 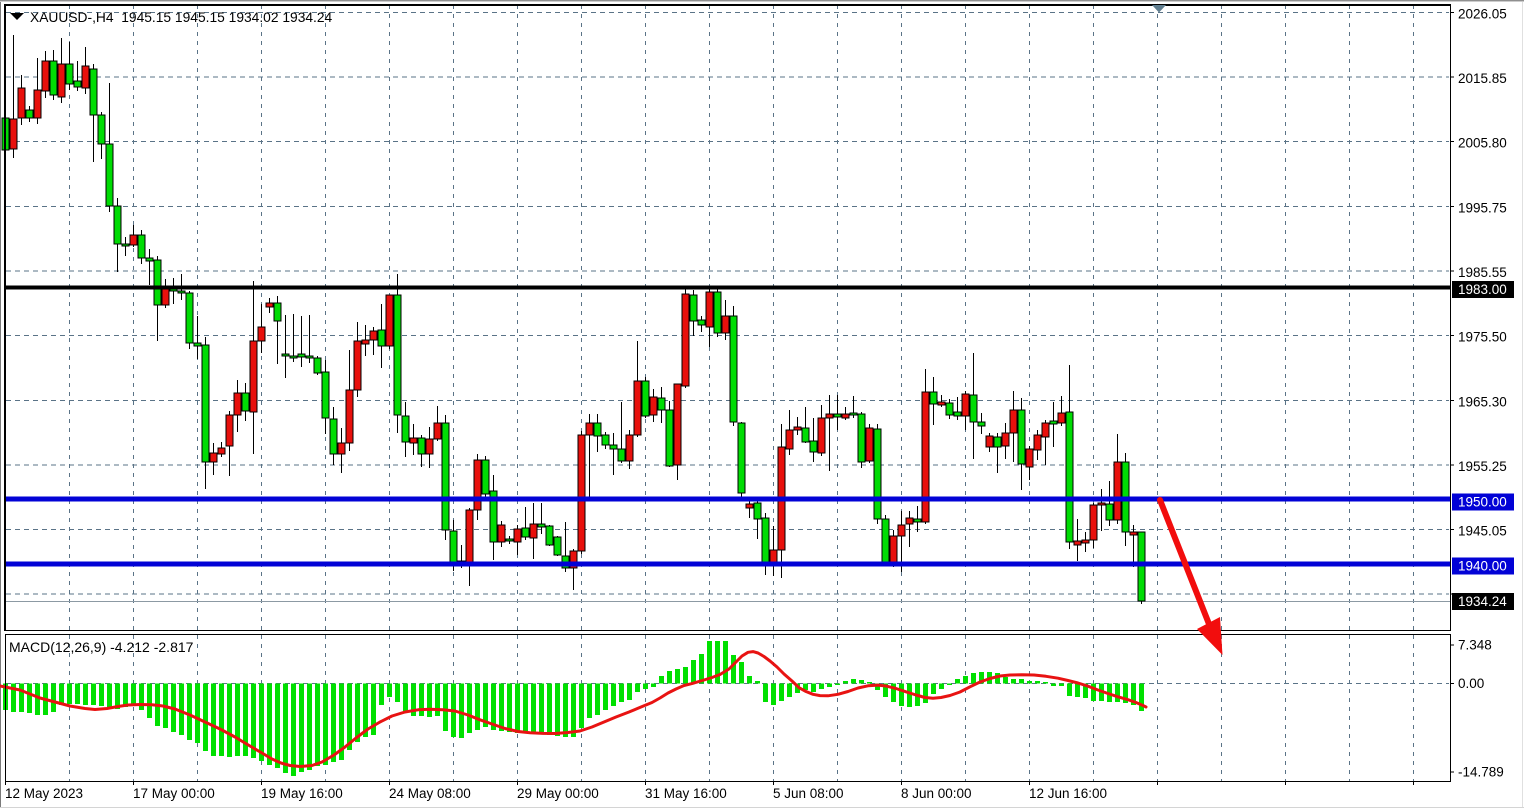 What do you see at coordinates (808, 793) in the screenshot?
I see `svg-text: 5 Jun 08:00` at bounding box center [808, 793].